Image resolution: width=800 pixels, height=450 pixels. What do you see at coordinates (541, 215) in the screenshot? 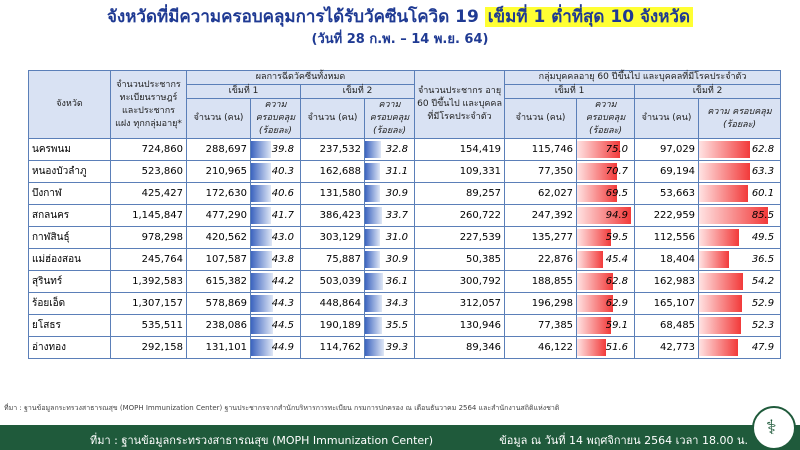
I see `group-dose1-count: 247,392` at bounding box center [541, 215].